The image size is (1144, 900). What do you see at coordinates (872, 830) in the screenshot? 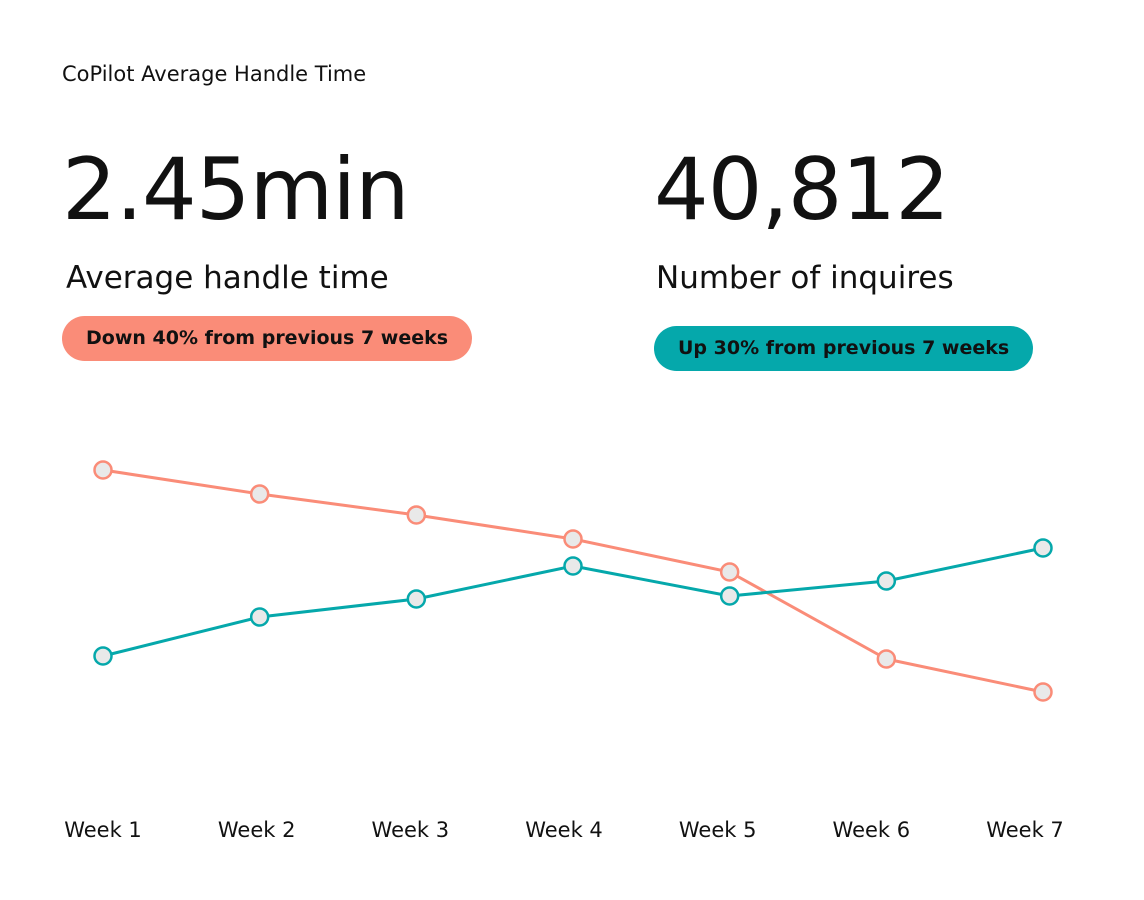
I see `x-tick-label: Week 6` at bounding box center [872, 830].